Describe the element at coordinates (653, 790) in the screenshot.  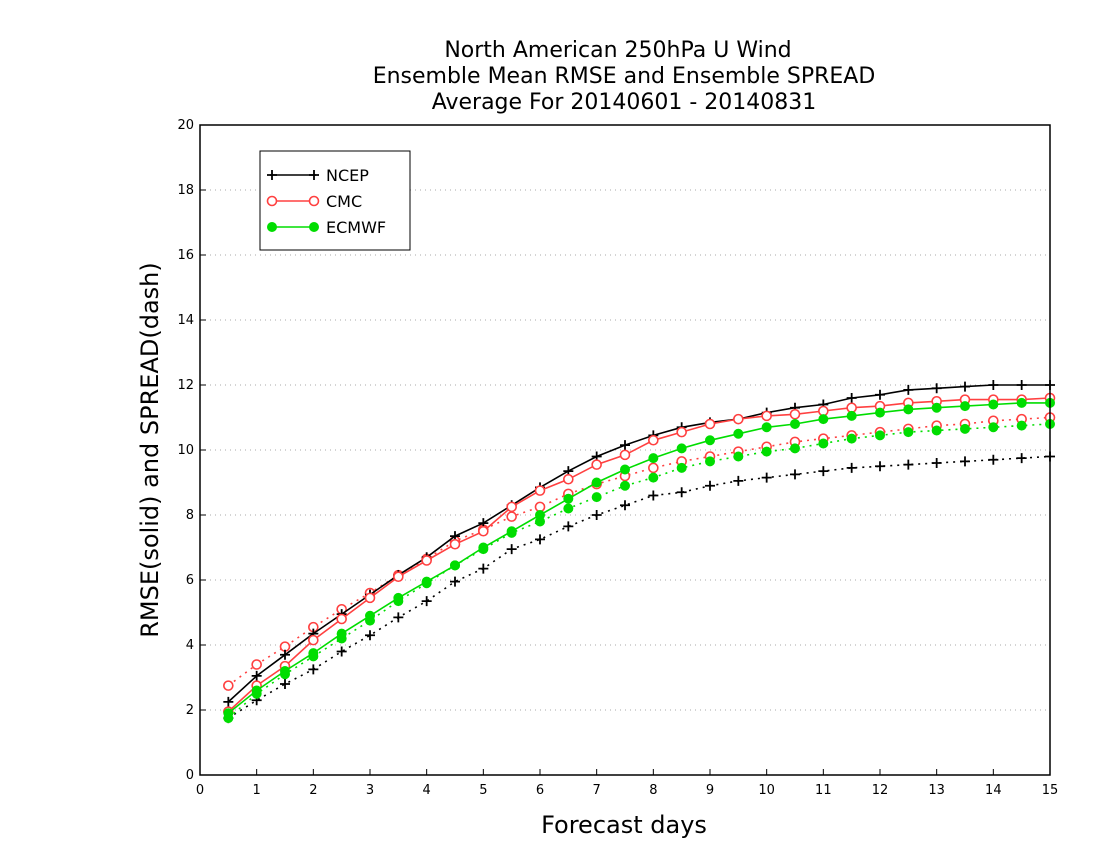
I see `x-tick-label: 8` at that location.